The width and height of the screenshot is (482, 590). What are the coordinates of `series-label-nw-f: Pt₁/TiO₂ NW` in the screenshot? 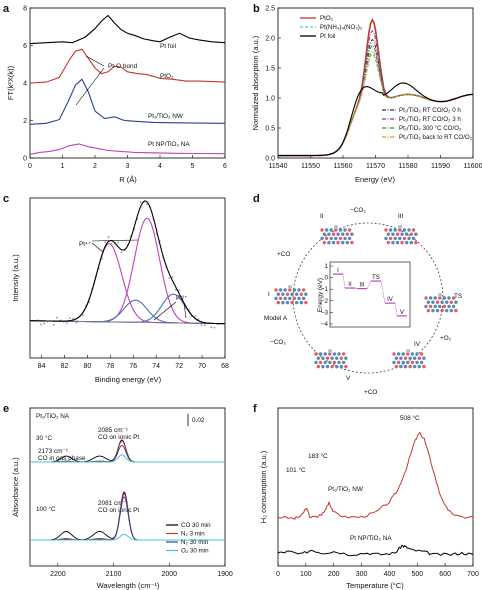 It's located at (346, 489).